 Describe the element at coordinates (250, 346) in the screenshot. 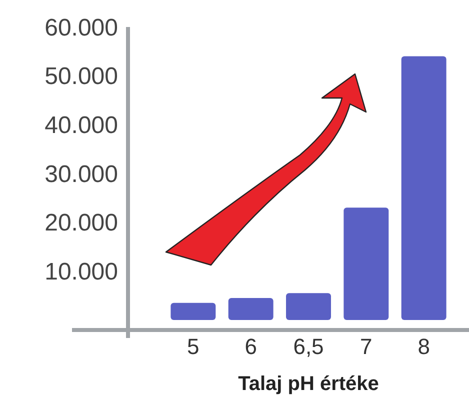

I see `x-tick-label: 6` at that location.